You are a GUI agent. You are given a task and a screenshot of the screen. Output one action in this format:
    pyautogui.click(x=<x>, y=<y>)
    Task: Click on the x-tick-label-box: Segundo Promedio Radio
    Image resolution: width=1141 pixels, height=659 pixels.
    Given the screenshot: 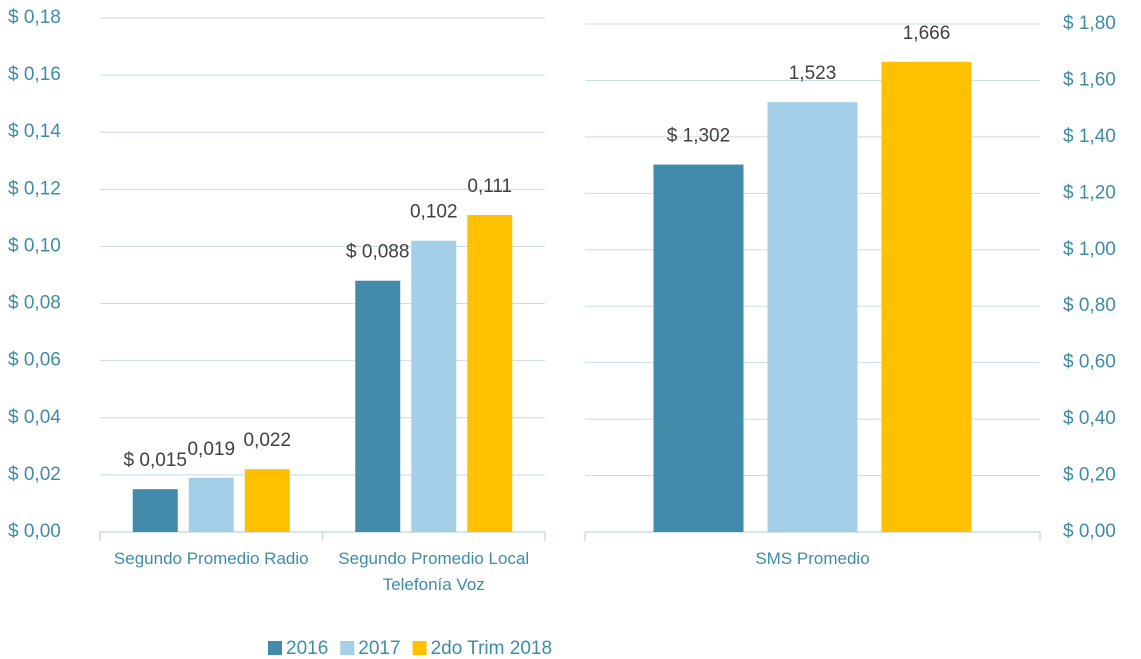 What is the action you would take?
    pyautogui.click(x=211, y=558)
    